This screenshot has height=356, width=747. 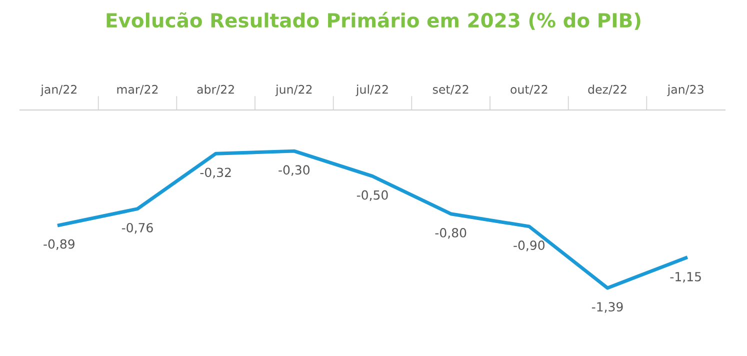 I want to click on data-label: -0,89, so click(x=59, y=244).